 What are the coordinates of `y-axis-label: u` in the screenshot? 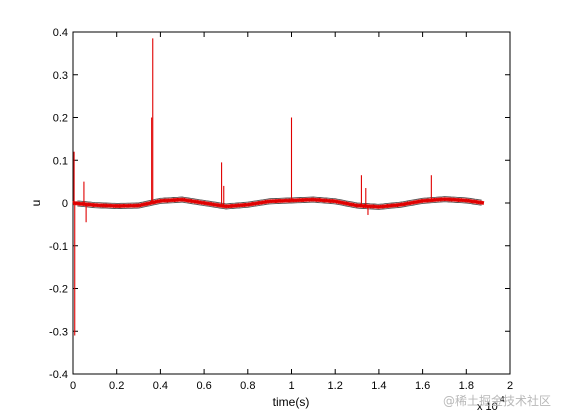 It's located at (36, 203).